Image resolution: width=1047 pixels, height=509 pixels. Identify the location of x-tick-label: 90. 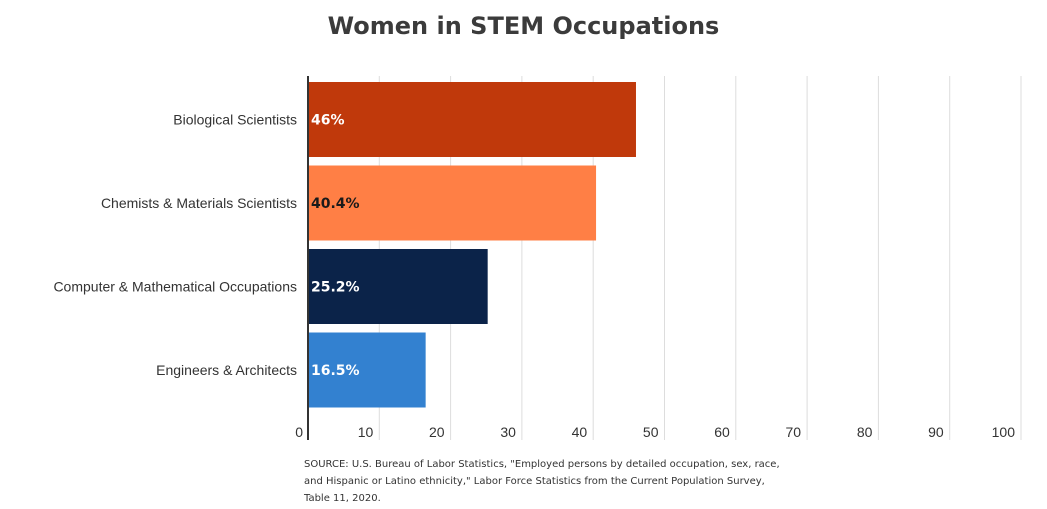
(936, 432).